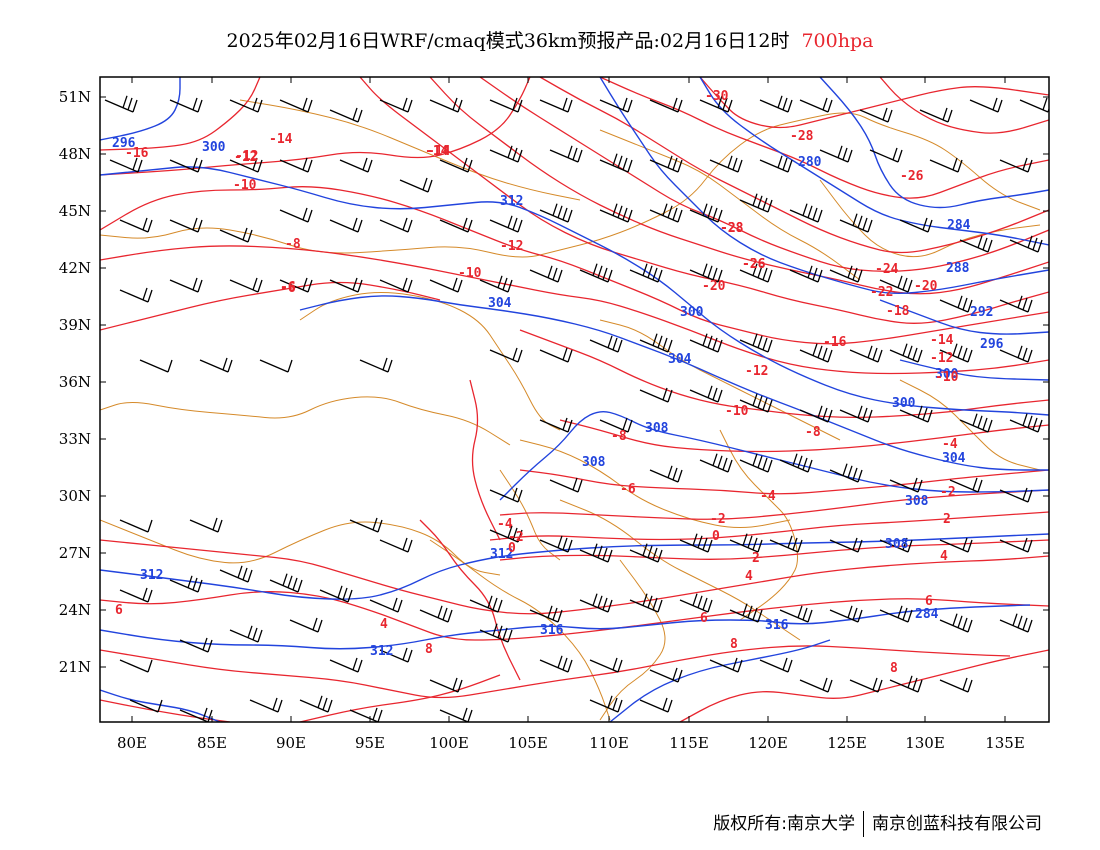 The width and height of the screenshot is (1100, 850). I want to click on title-text: 2025年02月16日WRF/cmaq模式36km预报产品:02月16日12时, so click(508, 41).